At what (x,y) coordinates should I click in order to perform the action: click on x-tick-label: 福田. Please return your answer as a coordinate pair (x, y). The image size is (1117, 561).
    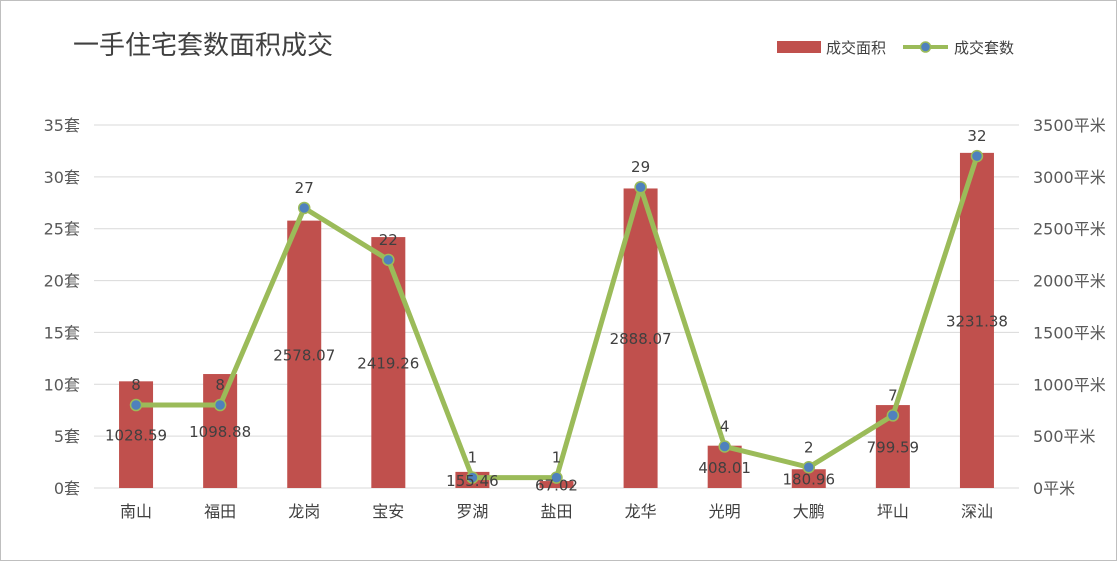
    Looking at the image, I should click on (220, 511).